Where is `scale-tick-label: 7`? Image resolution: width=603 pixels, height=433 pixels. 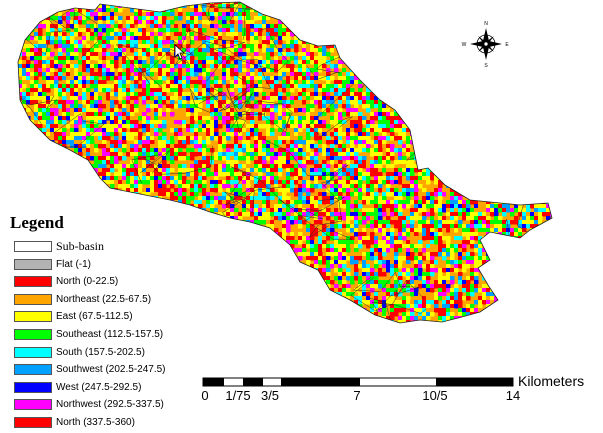 scale-tick-label: 7 is located at coordinates (357, 395).